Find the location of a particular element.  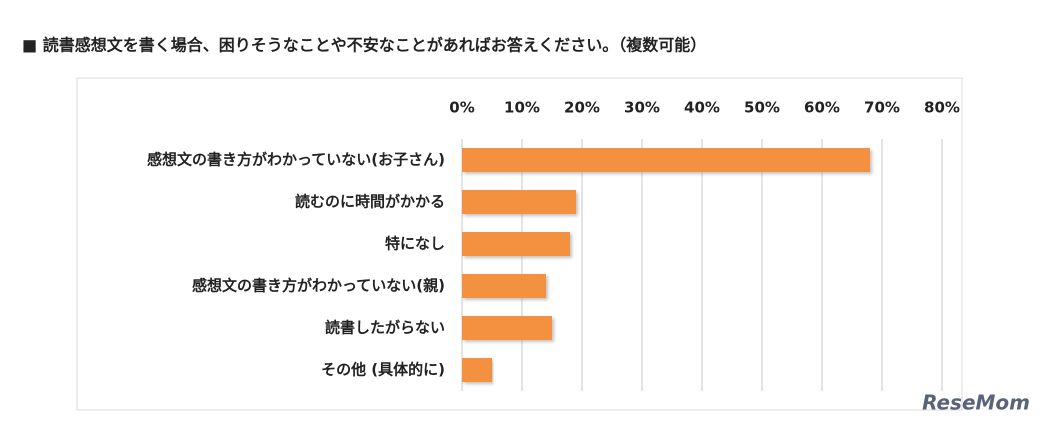

x-tick-label: 20% is located at coordinates (582, 108).